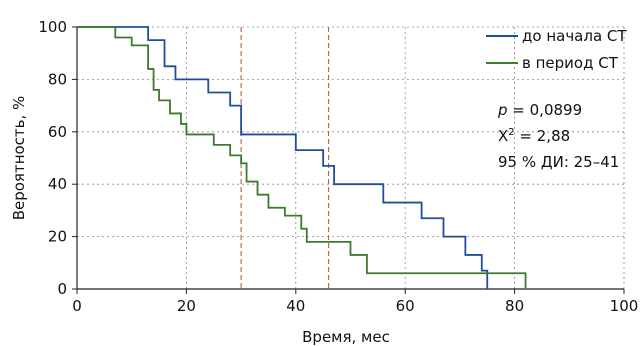 The width and height of the screenshot is (643, 346). What do you see at coordinates (57, 237) in the screenshot?
I see `y-tick-label-20: 20` at bounding box center [57, 237].